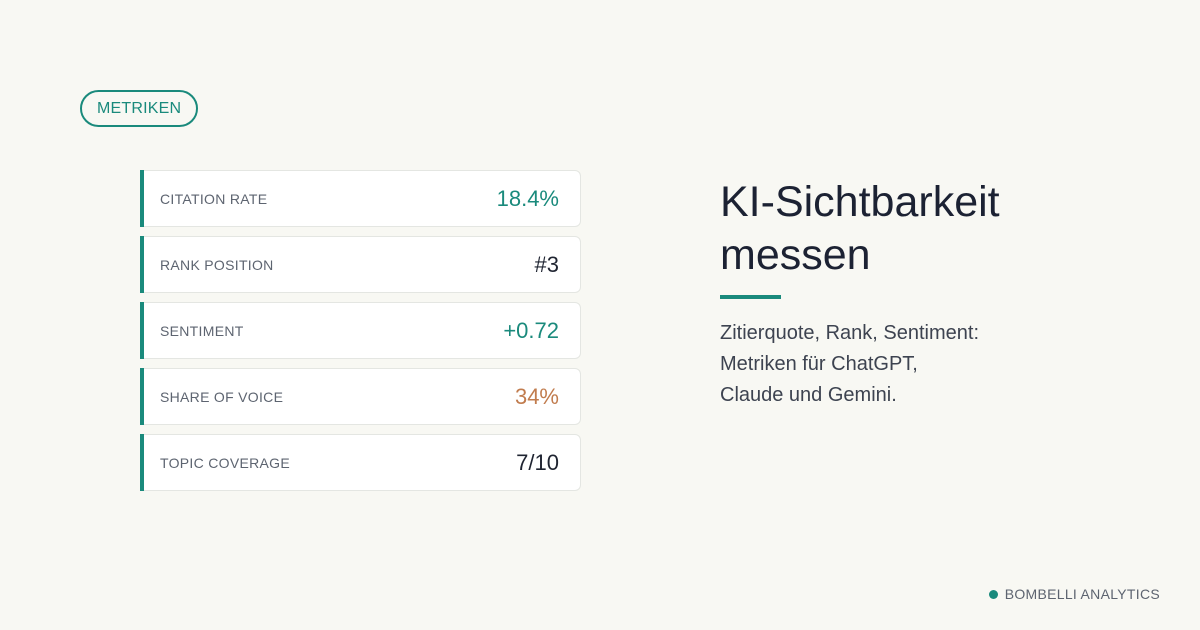 The width and height of the screenshot is (1200, 630). I want to click on metric-value: +0.72, so click(531, 330).